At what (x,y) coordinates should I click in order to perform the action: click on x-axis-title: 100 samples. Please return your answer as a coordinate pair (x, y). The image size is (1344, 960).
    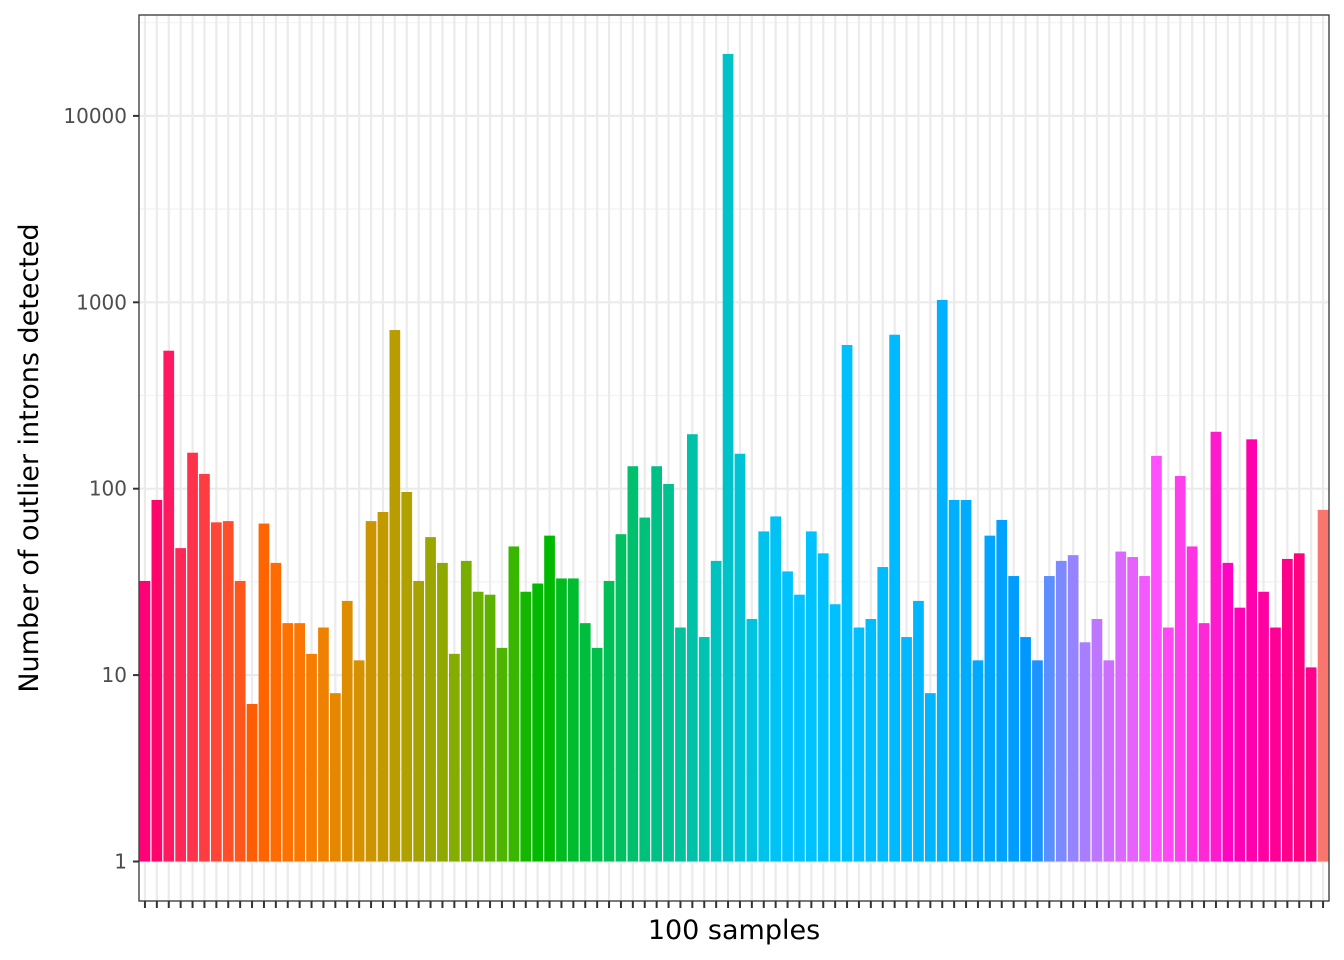
    Looking at the image, I should click on (734, 930).